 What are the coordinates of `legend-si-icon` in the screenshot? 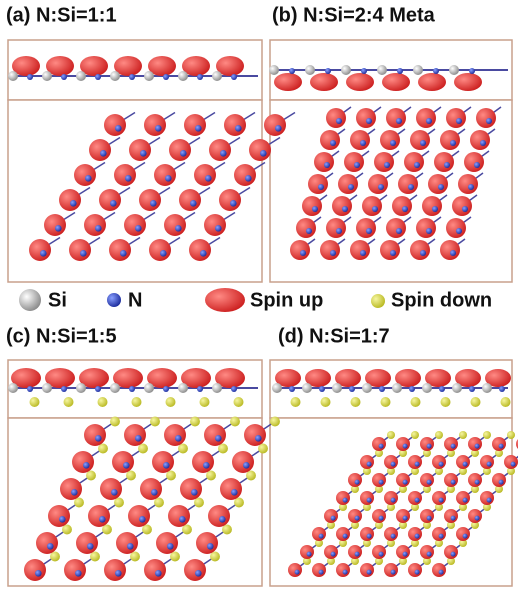 It's located at (30, 300).